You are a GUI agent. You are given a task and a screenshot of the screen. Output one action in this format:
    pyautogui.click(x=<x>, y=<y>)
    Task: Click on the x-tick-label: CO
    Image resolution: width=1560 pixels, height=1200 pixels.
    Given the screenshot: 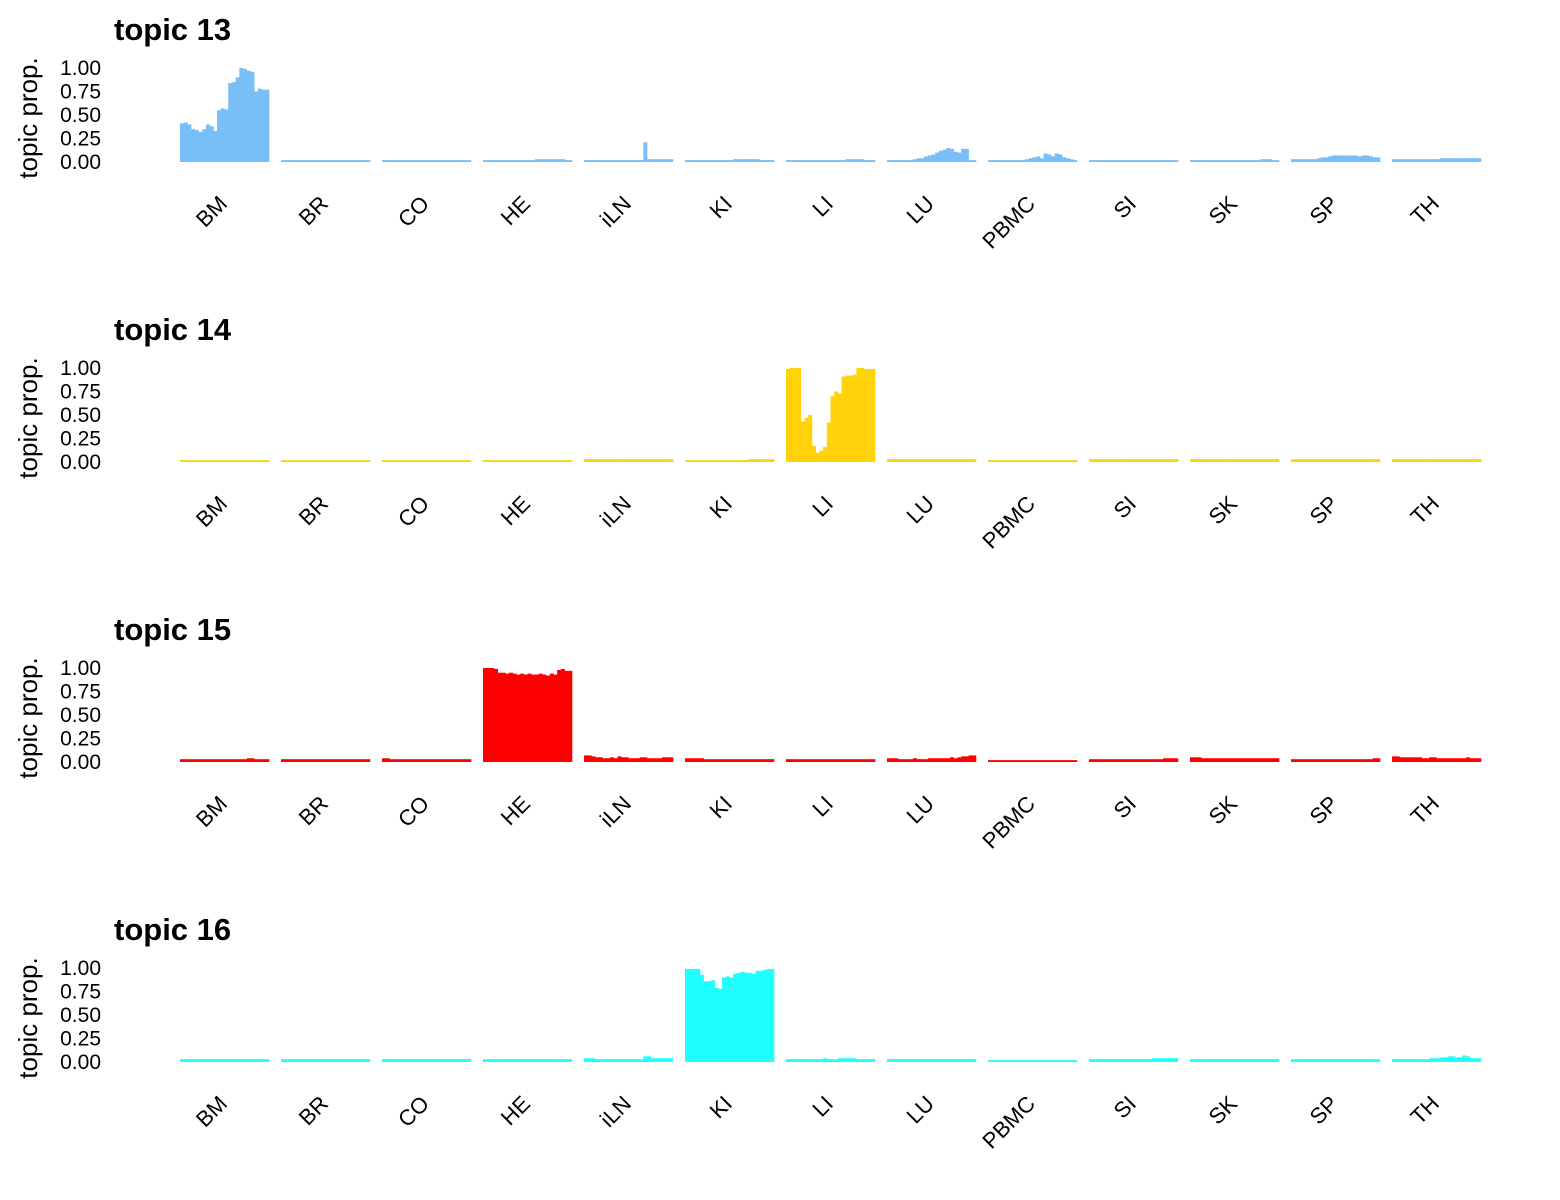 What is the action you would take?
    pyautogui.click(x=413, y=211)
    